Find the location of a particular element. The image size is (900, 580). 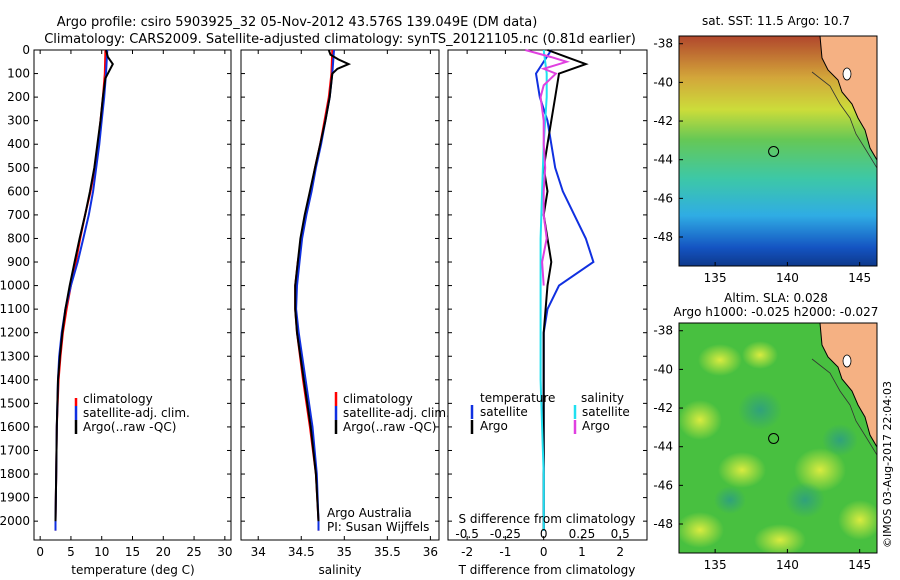

sal-legend-satellite: satellite-adj. clim. is located at coordinates (396, 413).